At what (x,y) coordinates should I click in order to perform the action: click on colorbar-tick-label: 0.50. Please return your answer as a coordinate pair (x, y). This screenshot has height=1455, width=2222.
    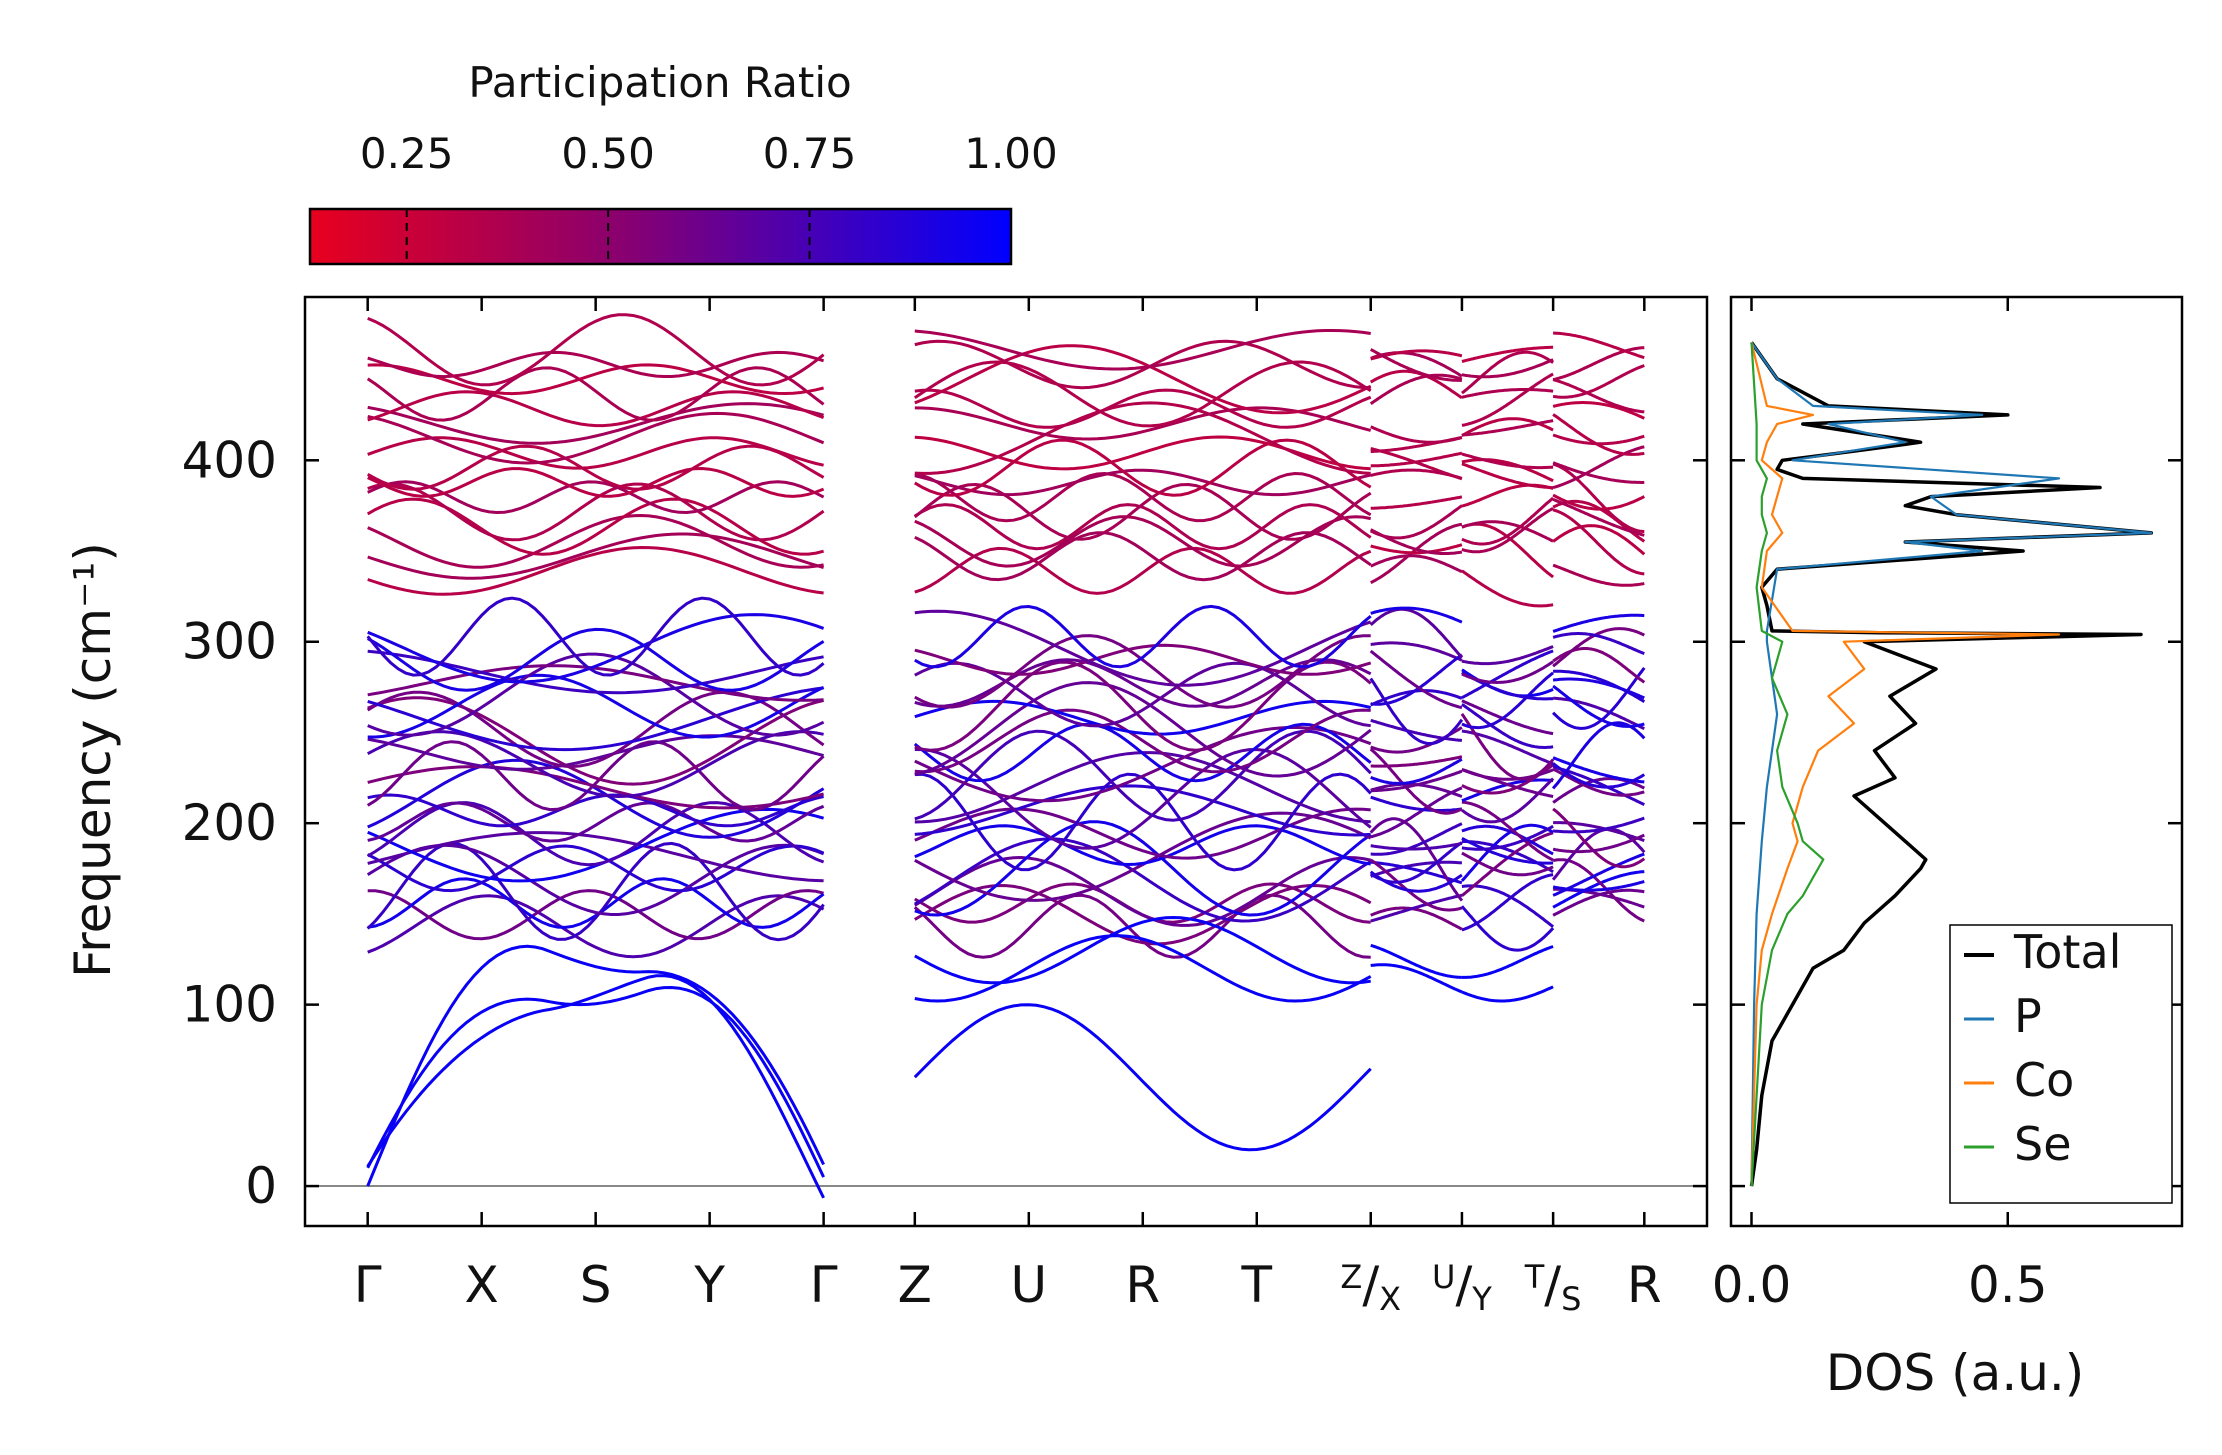
    Looking at the image, I should click on (608, 153).